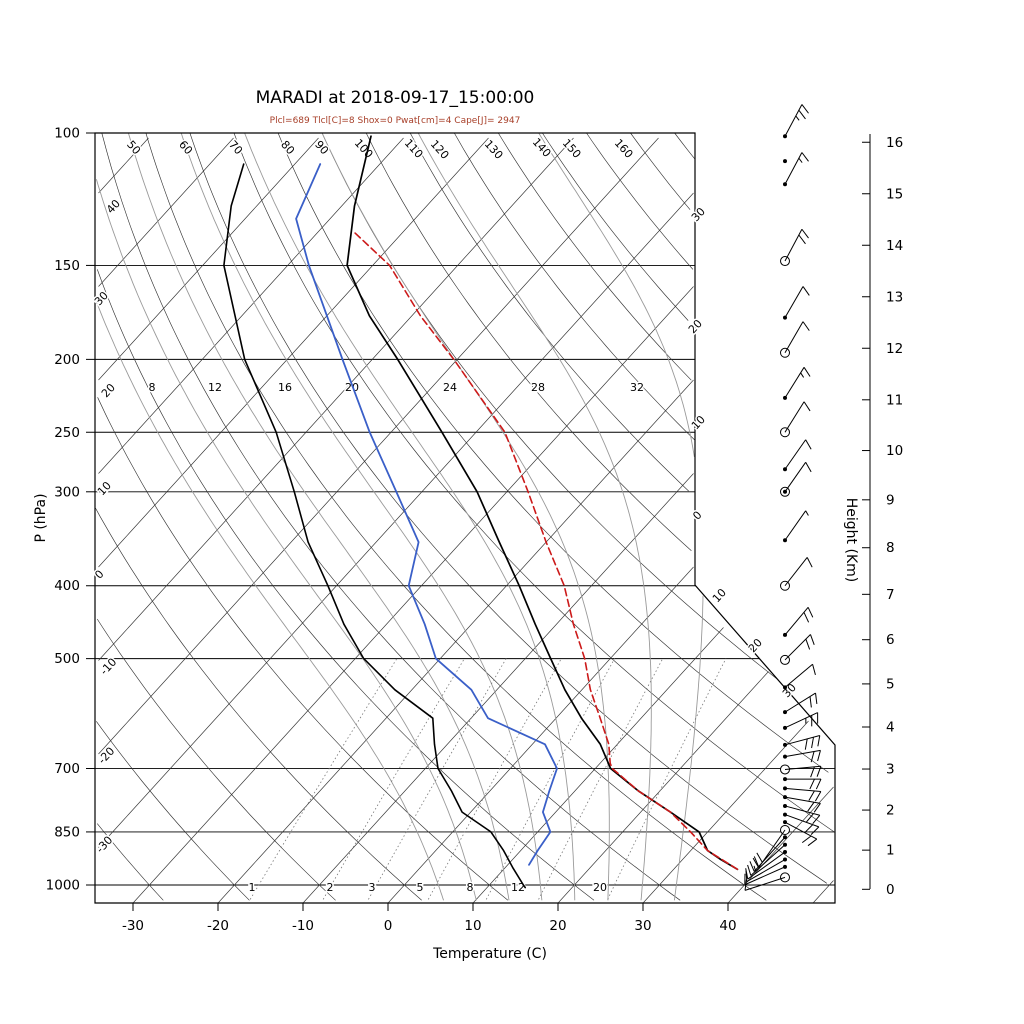  What do you see at coordinates (490, 954) in the screenshot?
I see `temperature-axis-label: Temperature (C)` at bounding box center [490, 954].